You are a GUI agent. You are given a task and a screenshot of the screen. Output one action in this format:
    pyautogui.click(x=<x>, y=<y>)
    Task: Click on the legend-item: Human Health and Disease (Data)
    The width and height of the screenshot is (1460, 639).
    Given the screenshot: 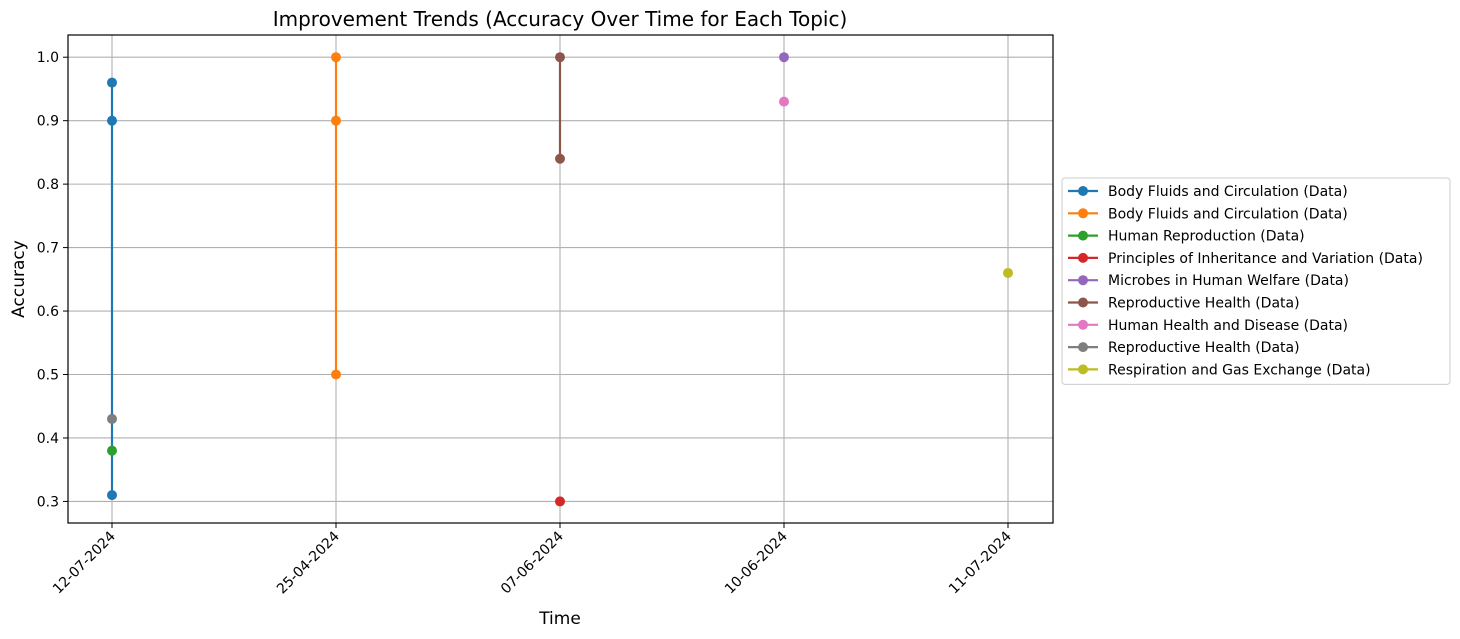 What is the action you would take?
    pyautogui.click(x=1208, y=326)
    